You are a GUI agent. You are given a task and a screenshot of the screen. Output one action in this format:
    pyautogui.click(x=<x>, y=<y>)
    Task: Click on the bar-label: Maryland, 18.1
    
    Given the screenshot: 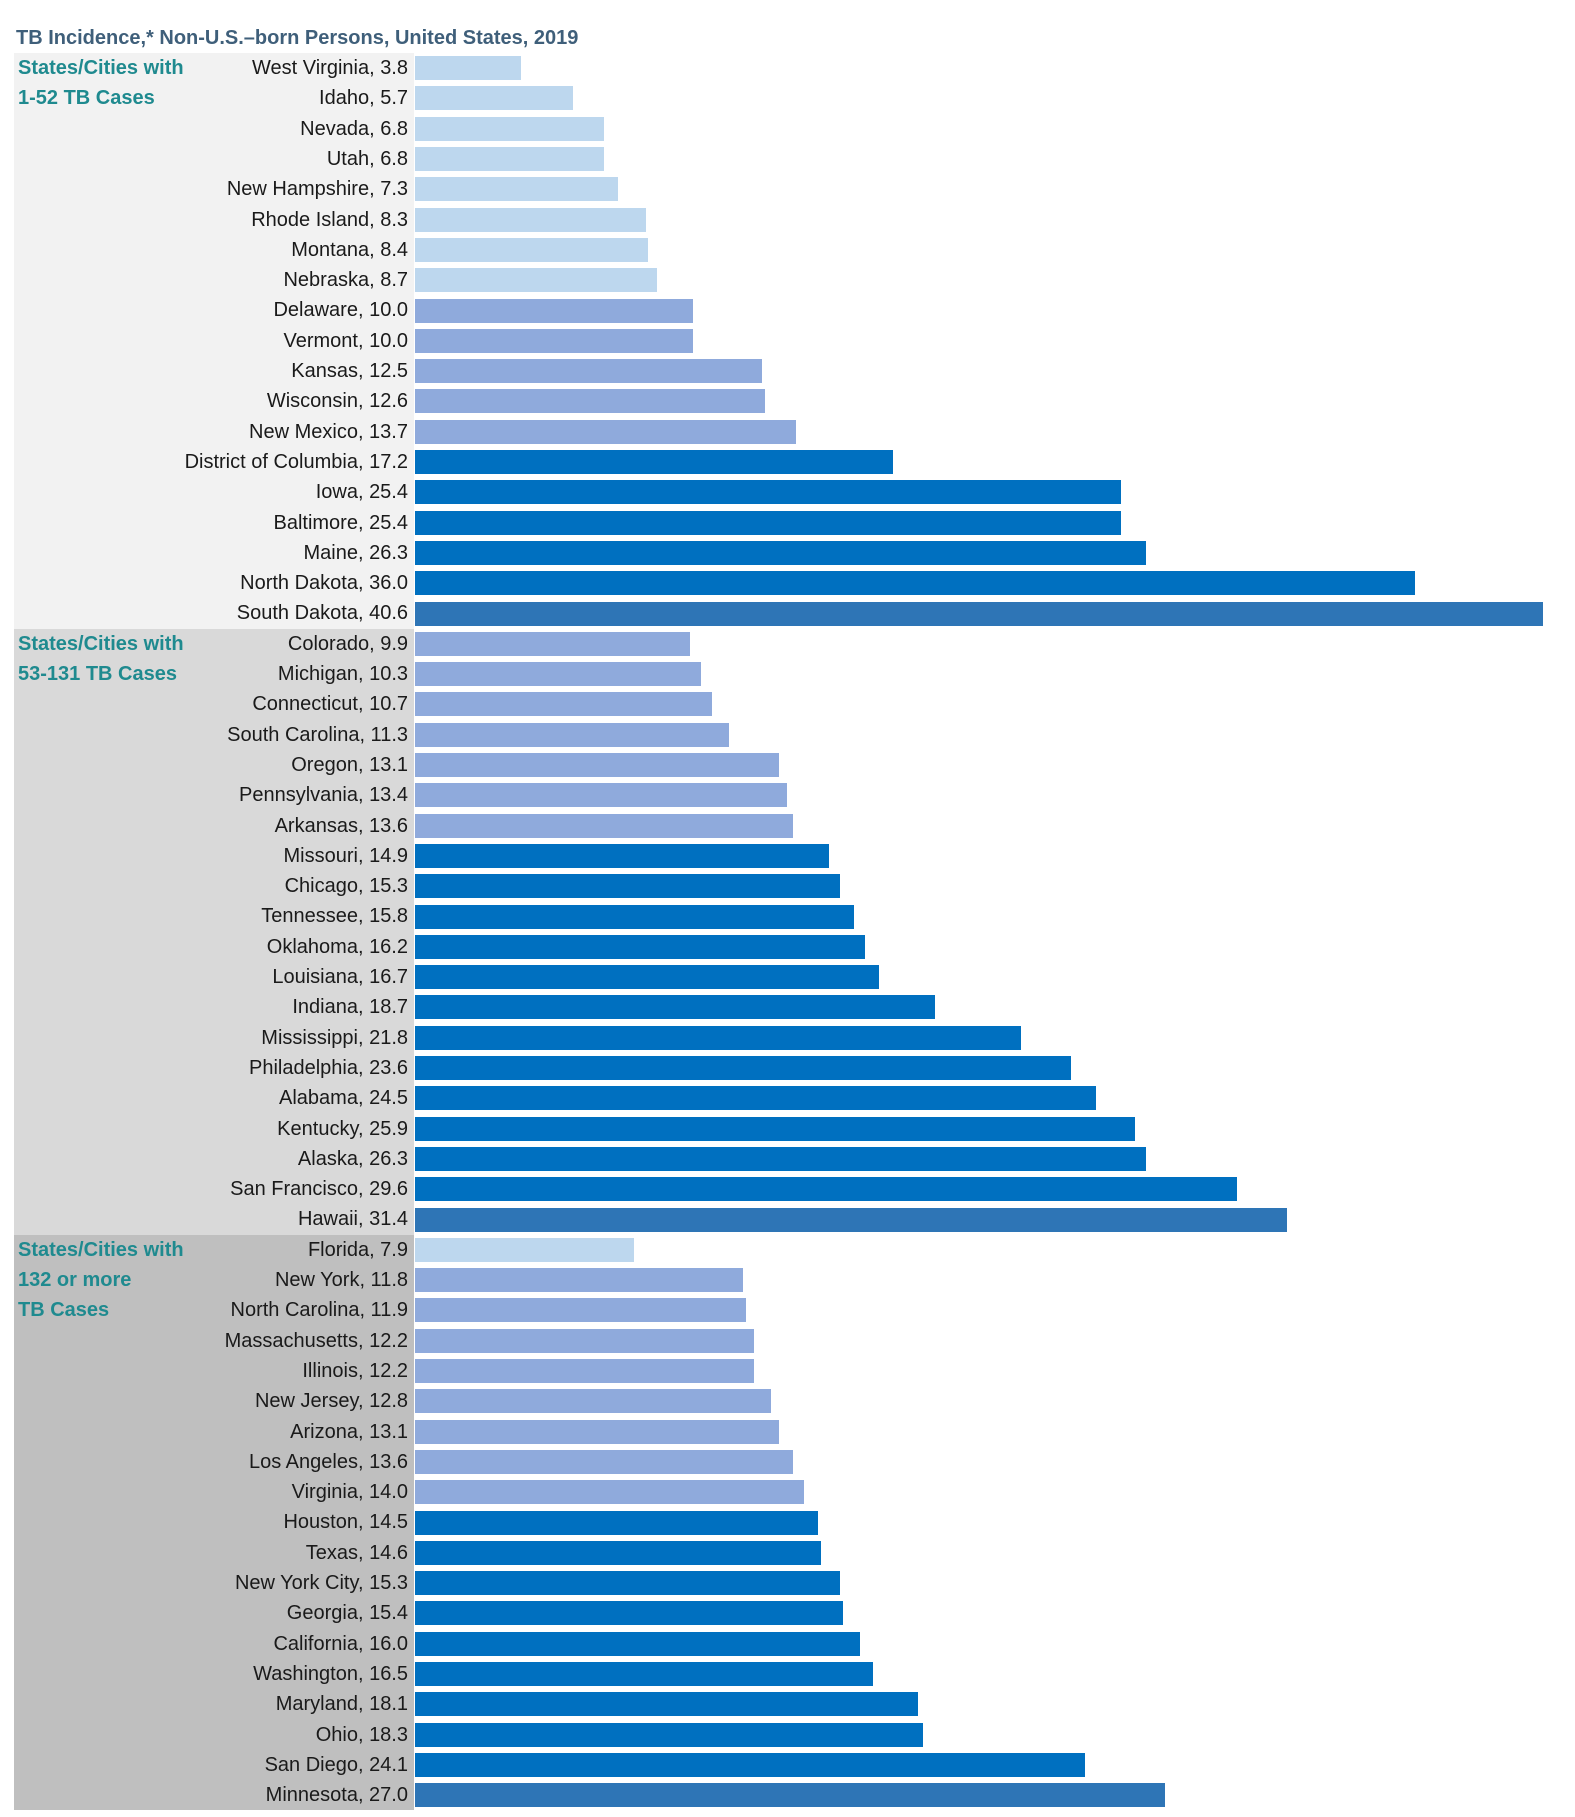 What is the action you would take?
    pyautogui.click(x=341, y=1704)
    